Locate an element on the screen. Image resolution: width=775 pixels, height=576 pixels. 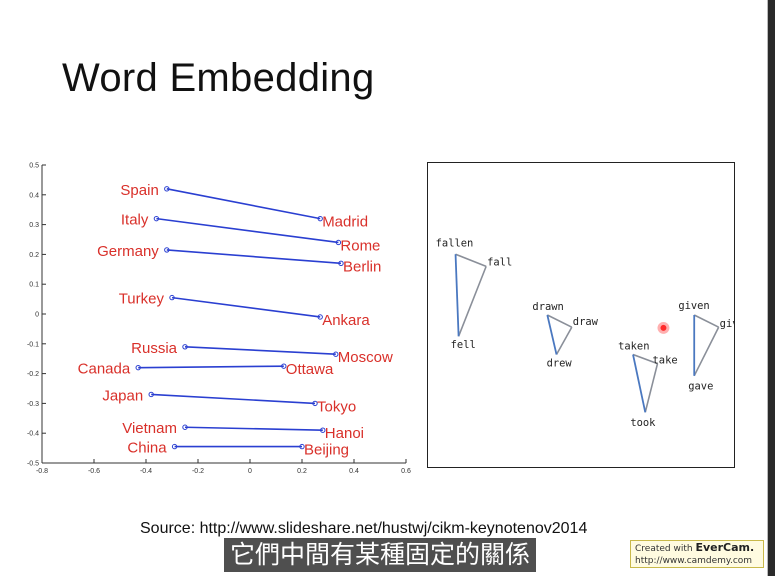
country-label: China is located at coordinates (147, 448).